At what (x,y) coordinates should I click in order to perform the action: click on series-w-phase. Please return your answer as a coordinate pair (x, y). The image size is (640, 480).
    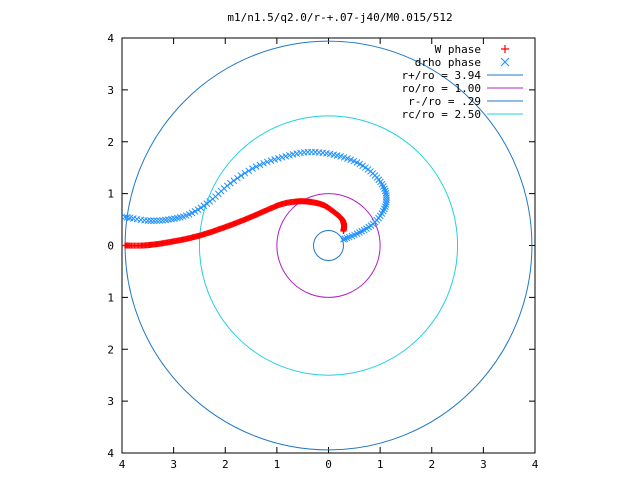
    Looking at the image, I should click on (235, 223).